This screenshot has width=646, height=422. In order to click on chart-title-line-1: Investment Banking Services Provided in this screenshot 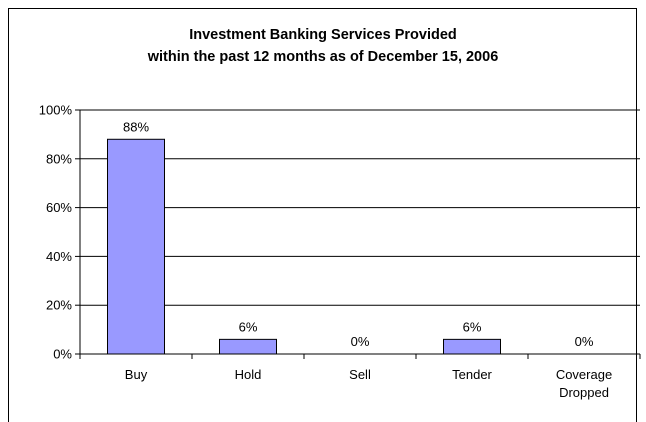, I will do `click(323, 35)`.